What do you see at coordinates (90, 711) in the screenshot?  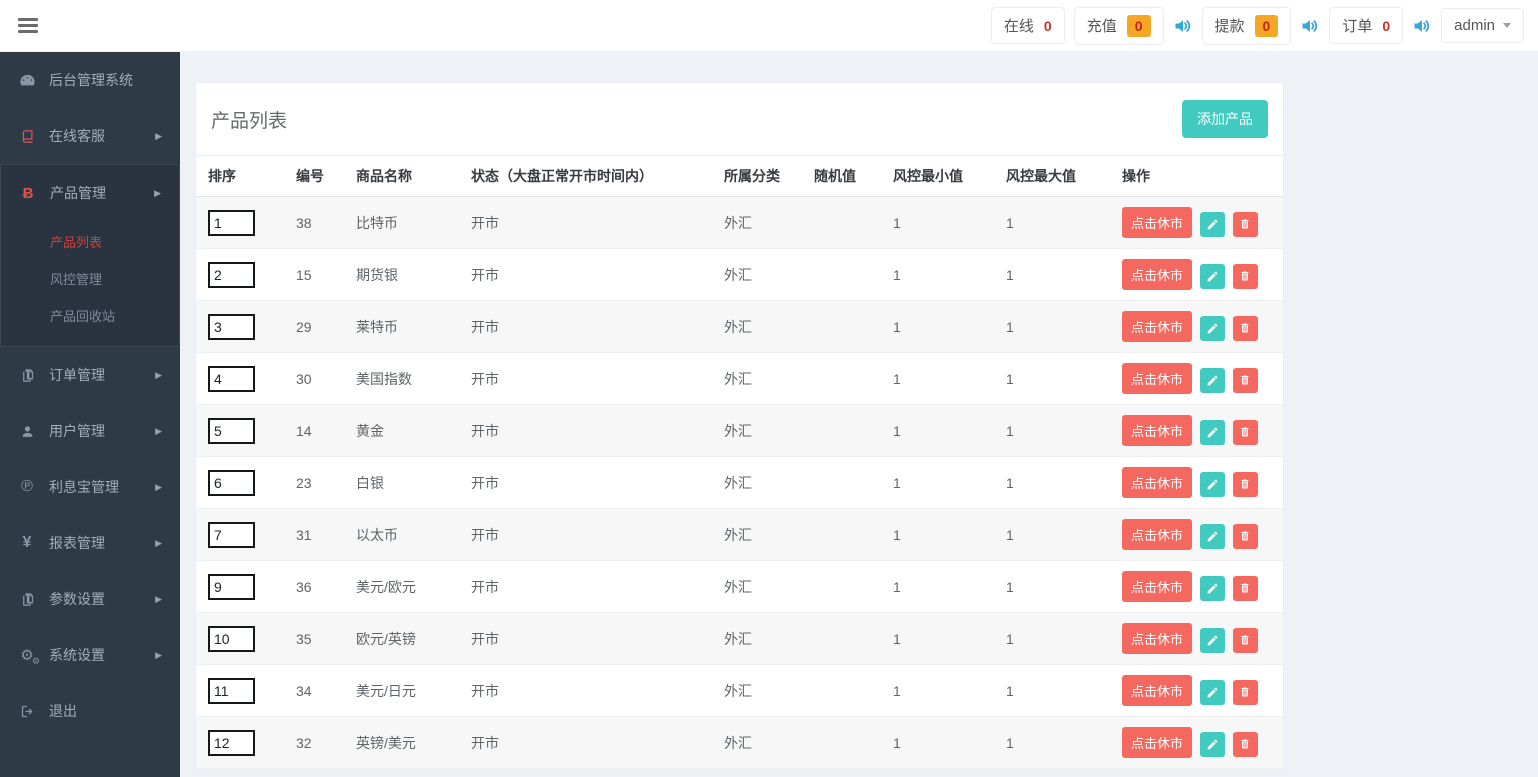 I see `sidebar-item-logout: 退出` at bounding box center [90, 711].